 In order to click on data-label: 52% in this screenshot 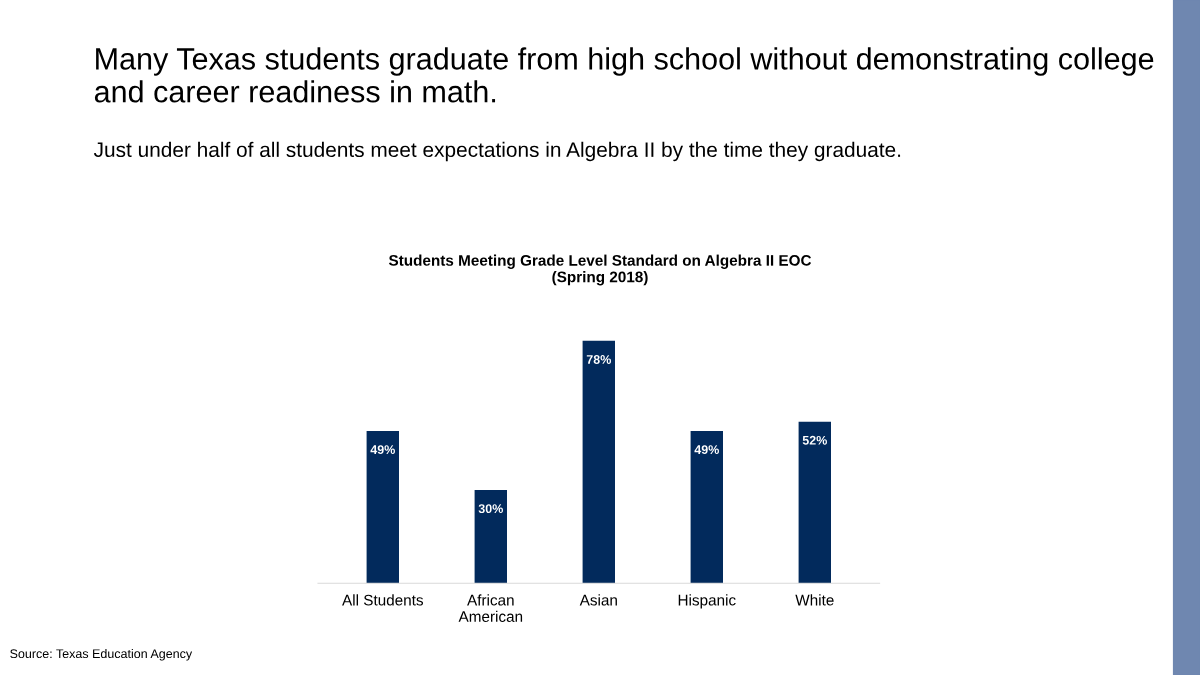, I will do `click(814, 440)`.